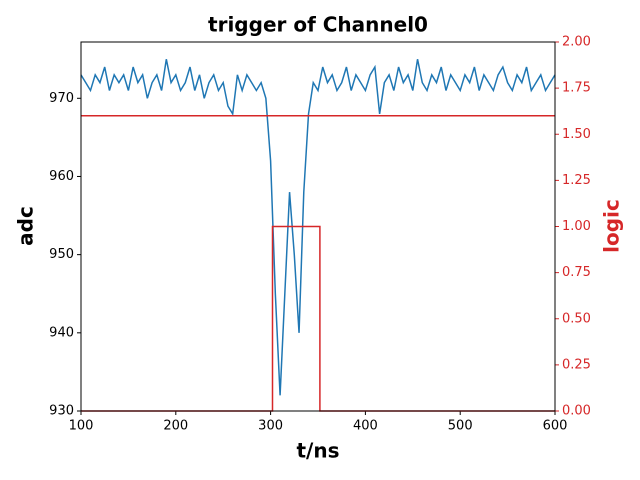 The image size is (640, 480). I want to click on x-tick-label: 500, so click(460, 426).